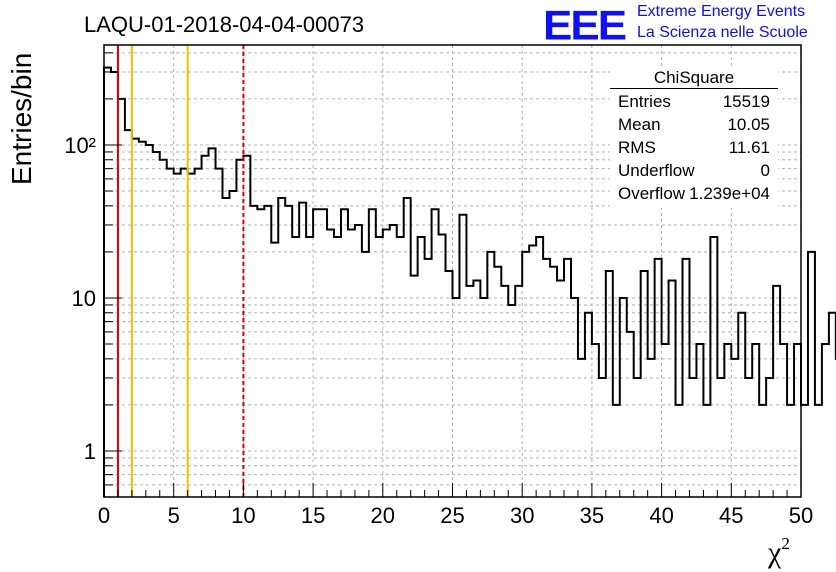 The width and height of the screenshot is (836, 572). Describe the element at coordinates (694, 126) in the screenshot. I see `stats-row-mean: Mean 10.05` at that location.